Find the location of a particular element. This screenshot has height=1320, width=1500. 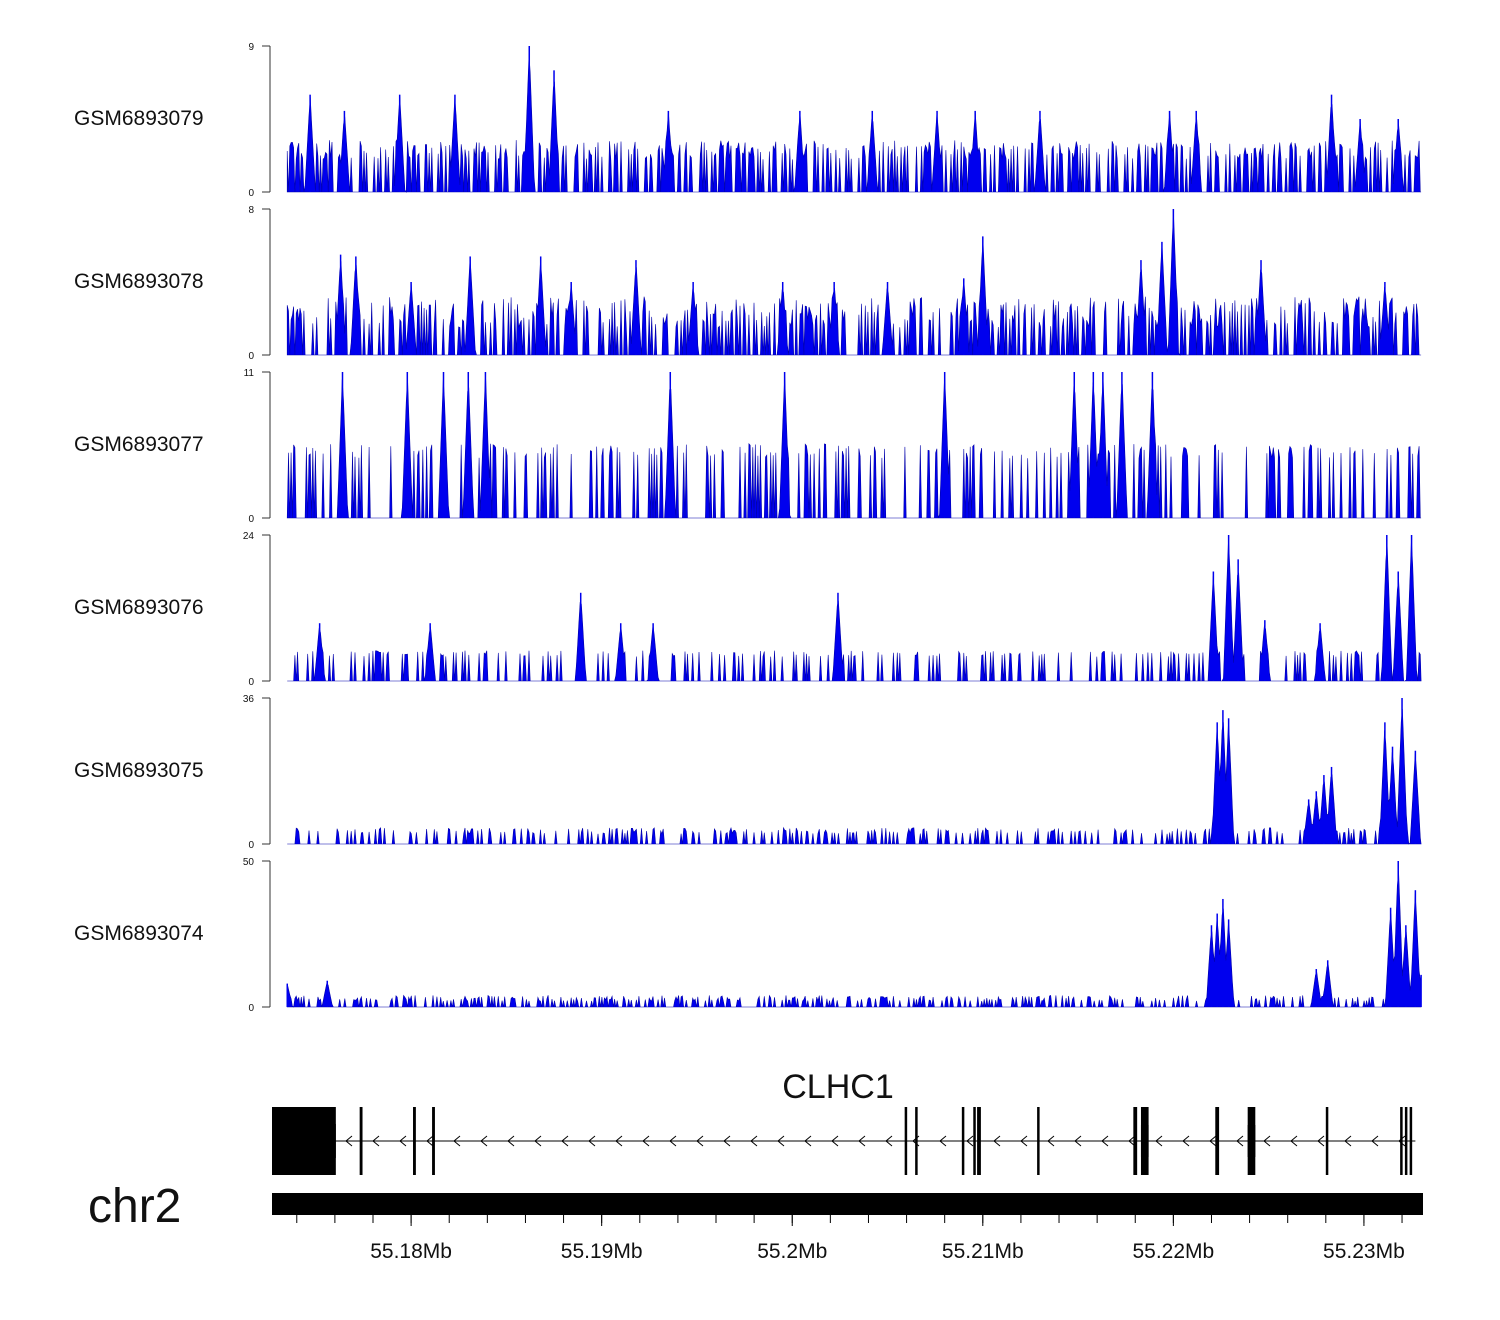

gene-name: CLHC1 is located at coordinates (837, 1087).